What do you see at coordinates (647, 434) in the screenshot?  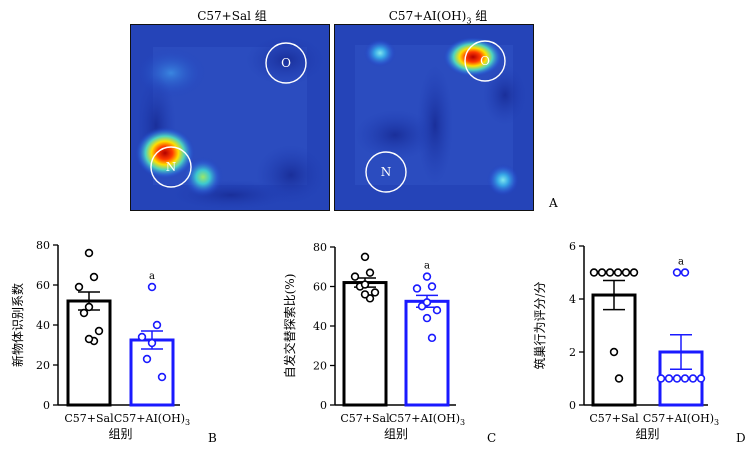 I see `x-axis-label-d: 组别` at bounding box center [647, 434].